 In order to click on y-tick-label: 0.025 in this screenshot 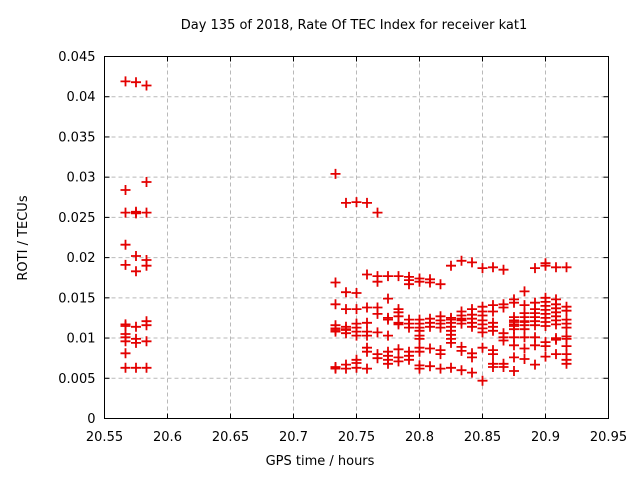, I will do `click(76, 218)`.